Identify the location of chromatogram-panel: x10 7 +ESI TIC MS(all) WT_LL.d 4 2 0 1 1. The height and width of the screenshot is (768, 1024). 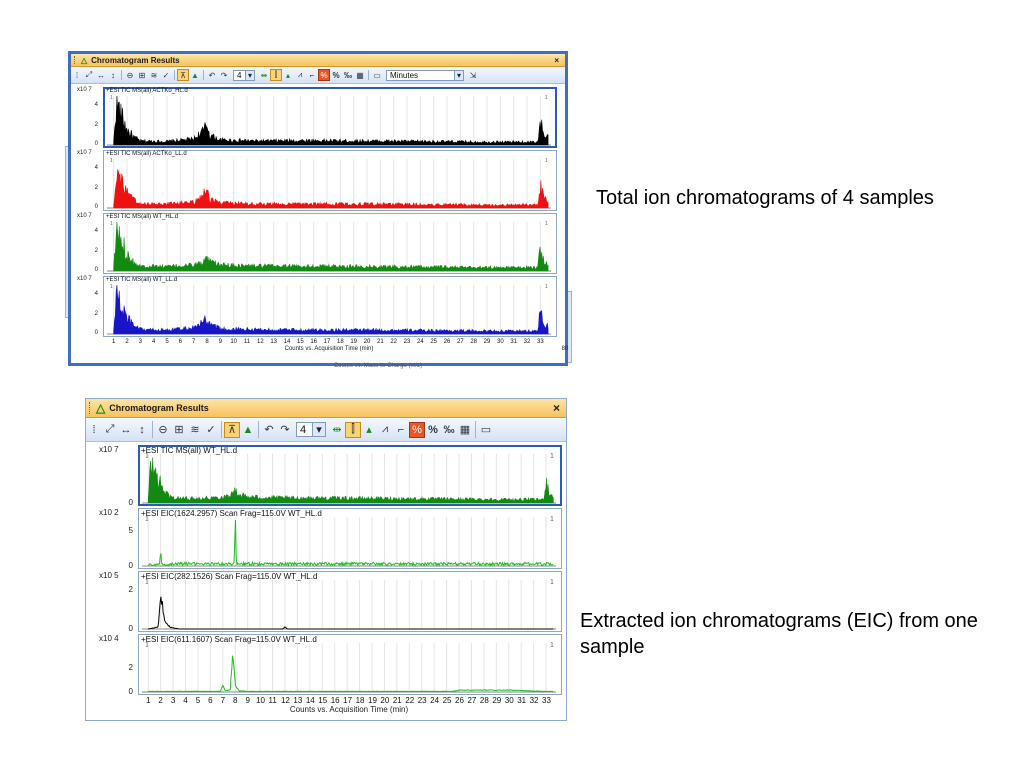
(318, 306).